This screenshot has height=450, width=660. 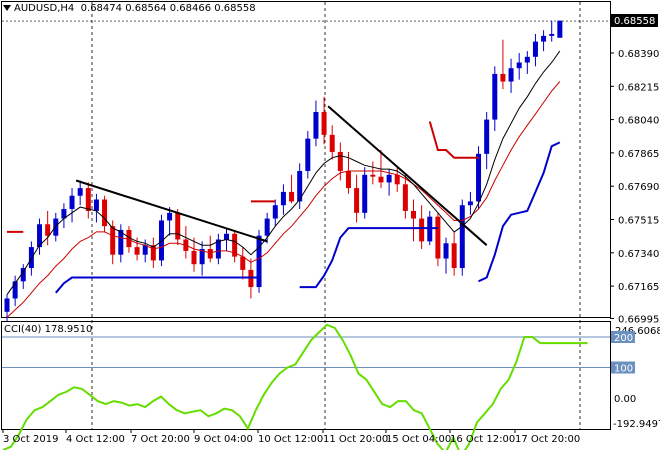 I want to click on cci-max-label: 246.6068, so click(x=637, y=331).